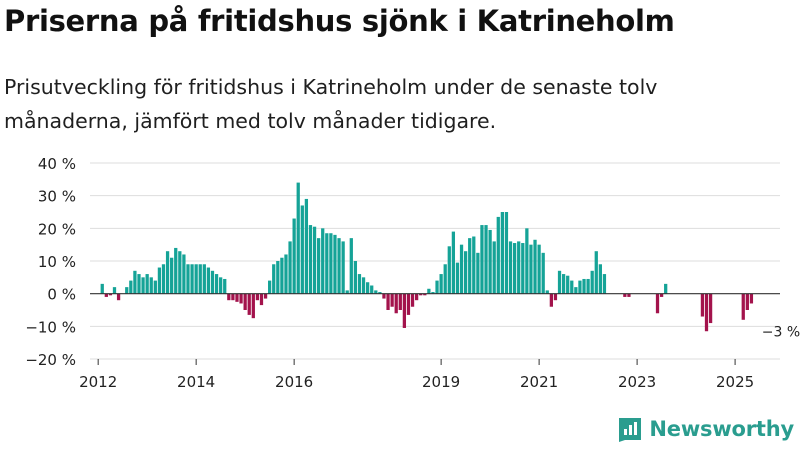 Image resolution: width=800 pixels, height=450 pixels. Describe the element at coordinates (57, 197) in the screenshot. I see `y-tick-label: 30 %` at that location.